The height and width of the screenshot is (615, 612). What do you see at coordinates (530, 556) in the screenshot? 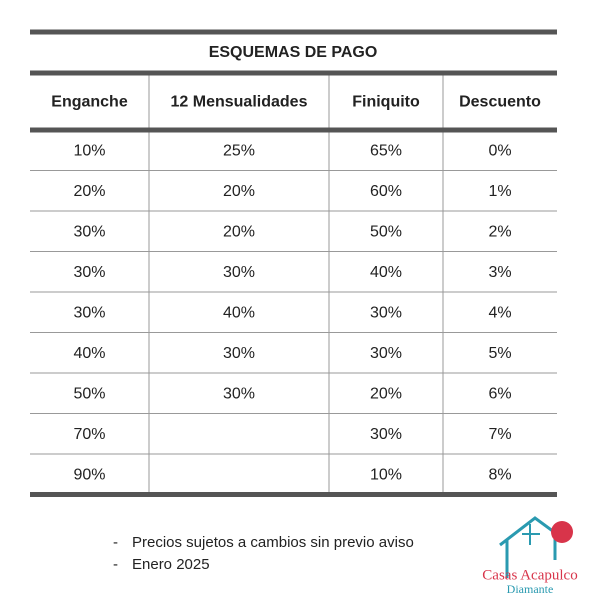
I see `logo: Casas Acapulco Diamante` at bounding box center [530, 556].